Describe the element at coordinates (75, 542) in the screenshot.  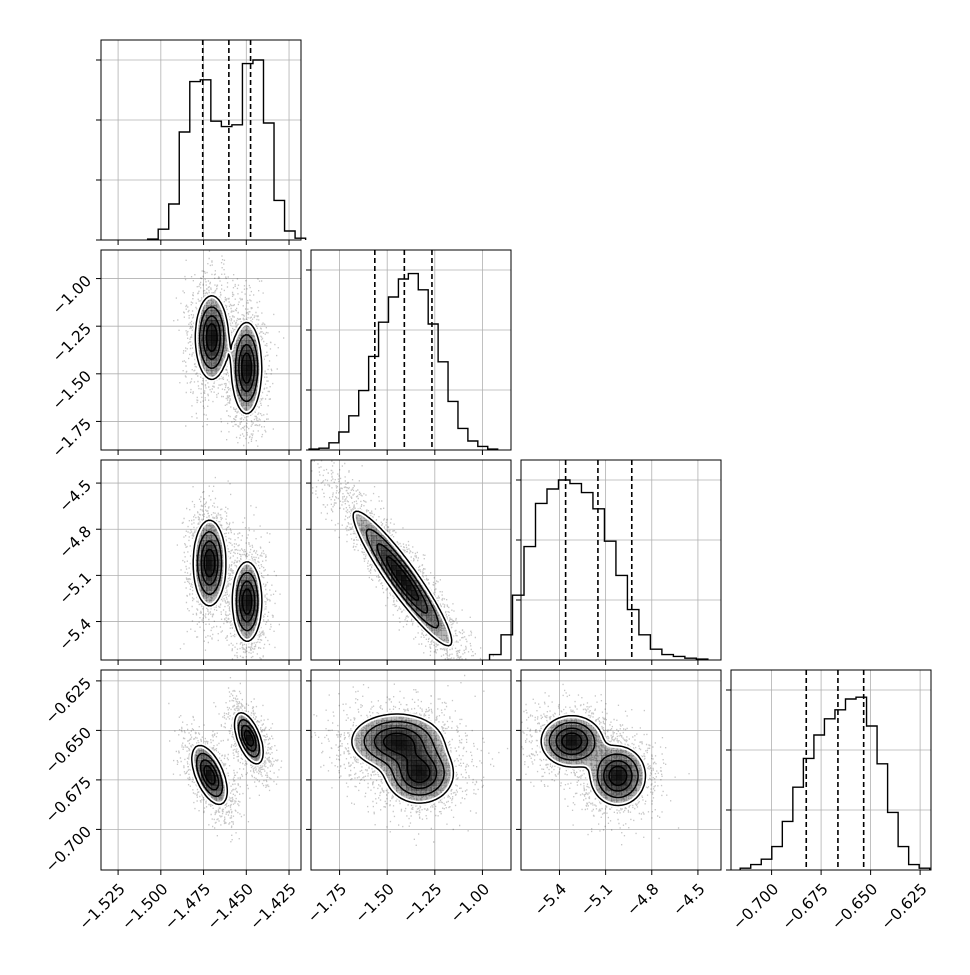
I see `y-tick-label: −4.8` at that location.